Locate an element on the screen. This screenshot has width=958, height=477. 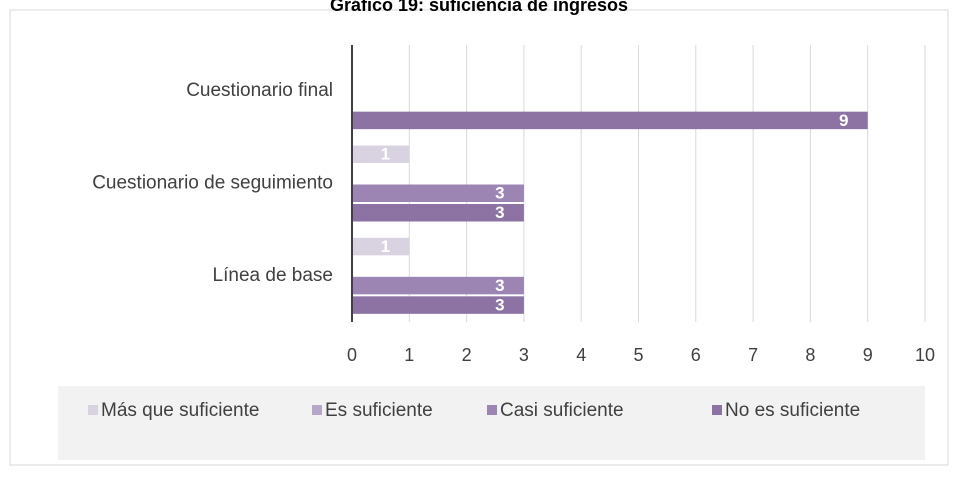
x-tick-label: 8 is located at coordinates (810, 355).